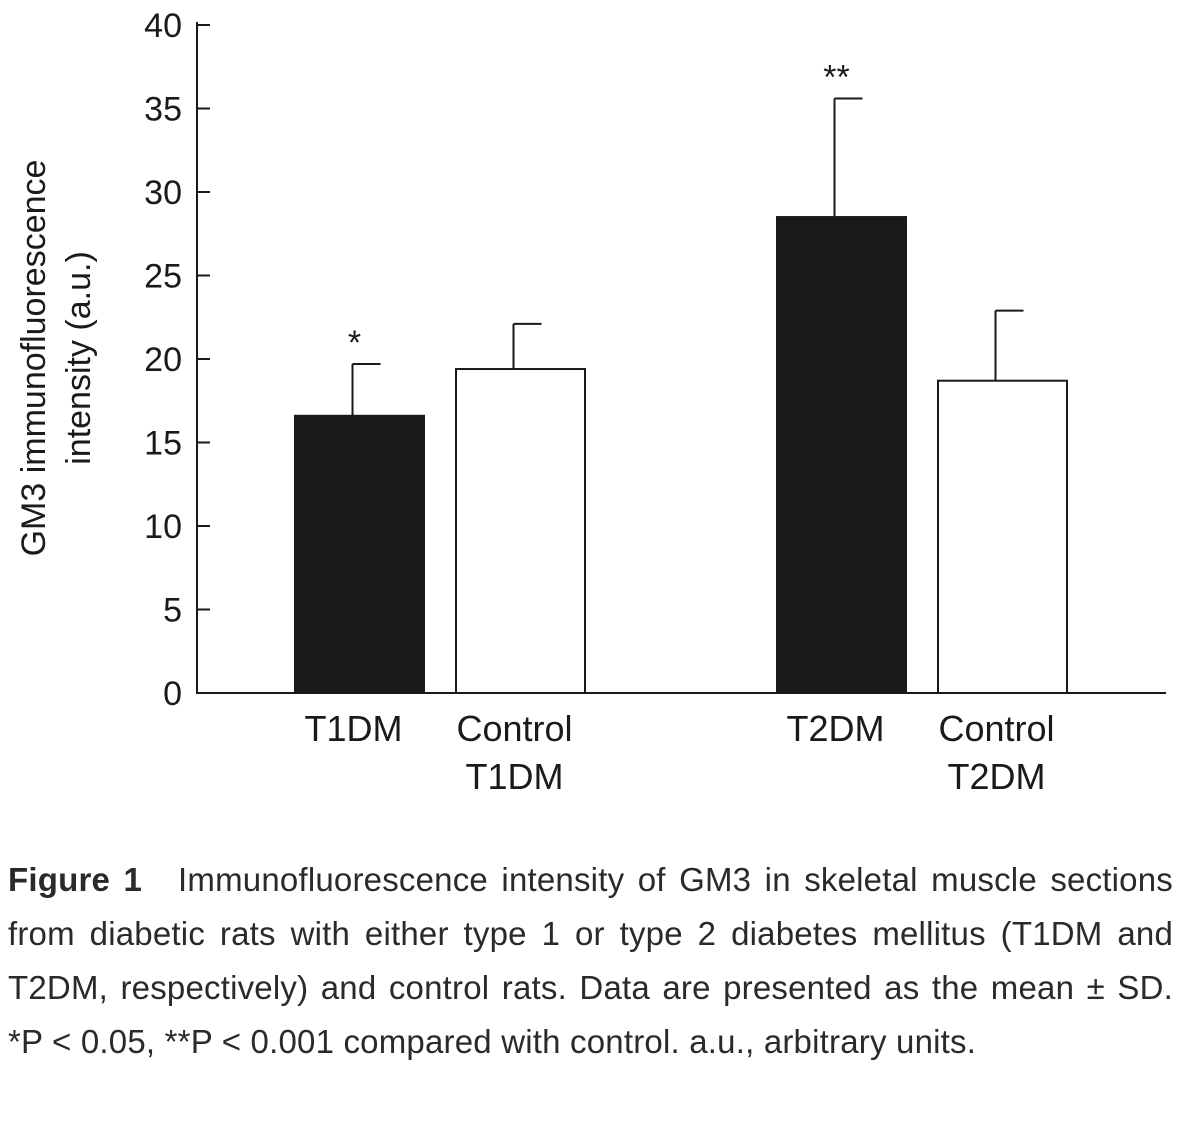 The height and width of the screenshot is (1125, 1181). I want to click on y-tick-label: 20, so click(163, 360).